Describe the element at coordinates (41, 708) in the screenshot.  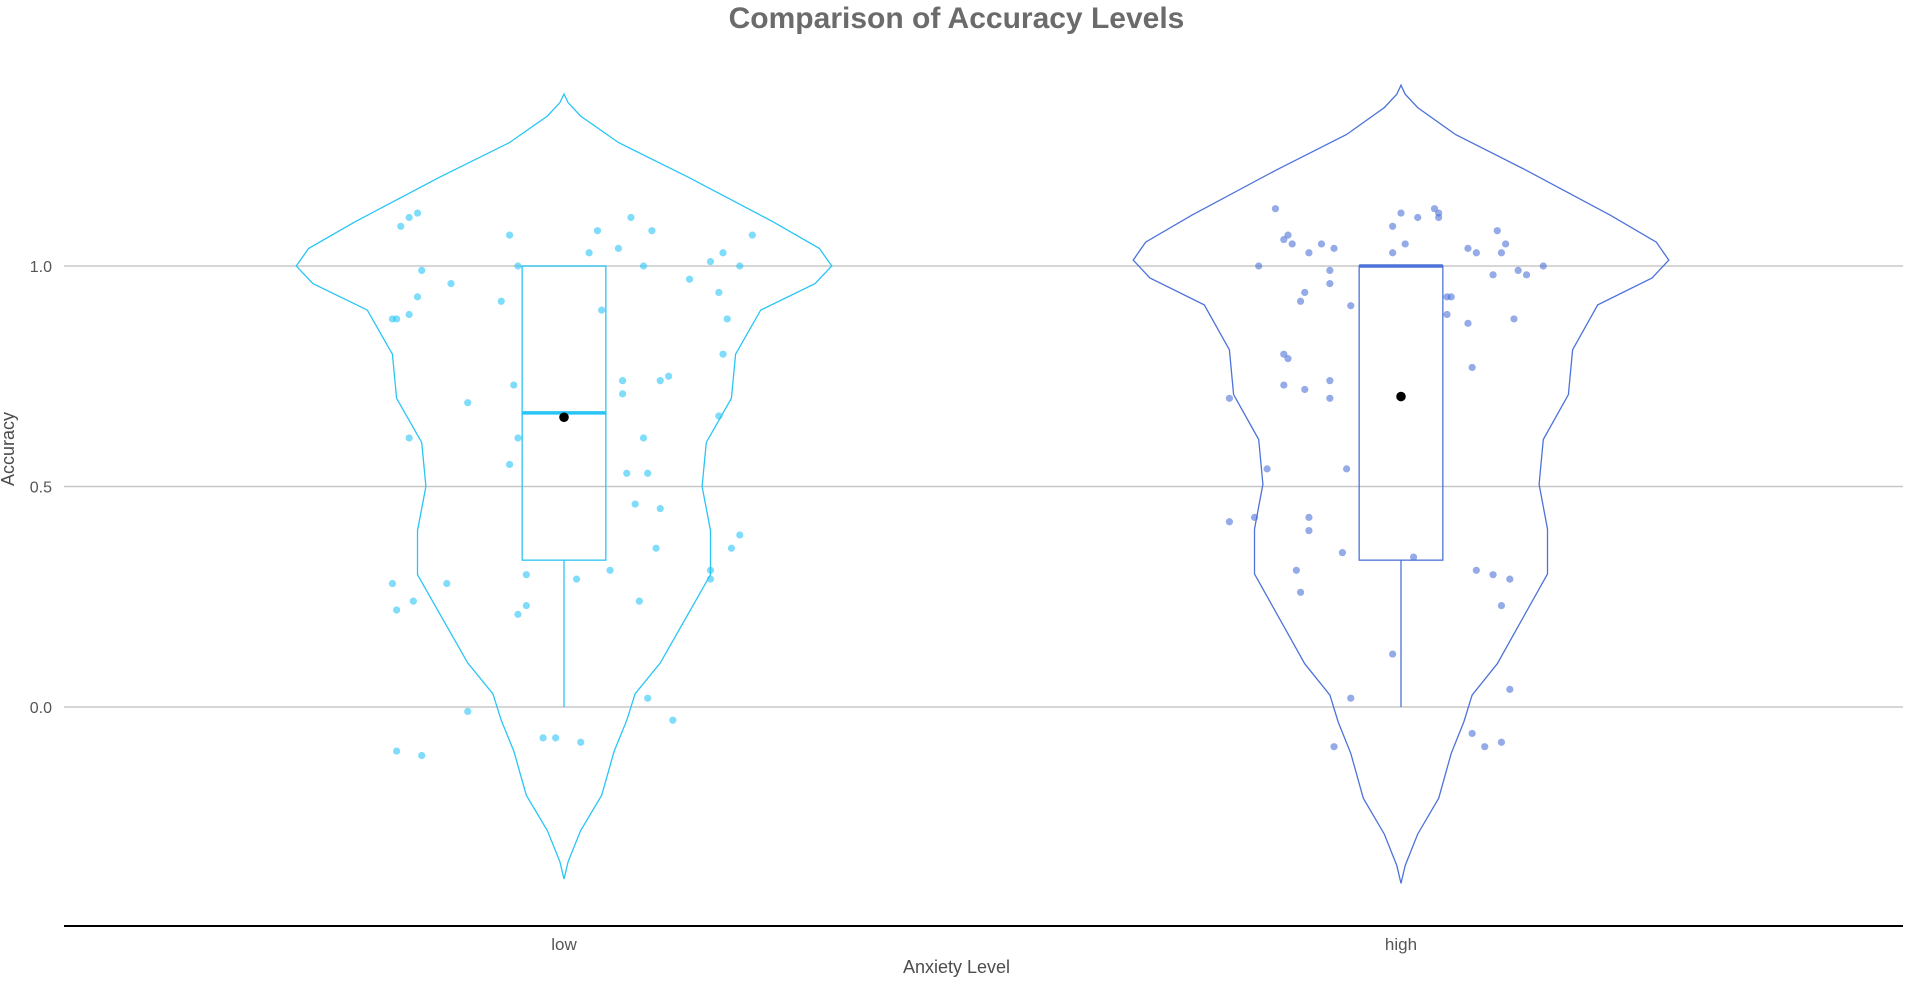
I see `y-tick-label: 0.0` at that location.